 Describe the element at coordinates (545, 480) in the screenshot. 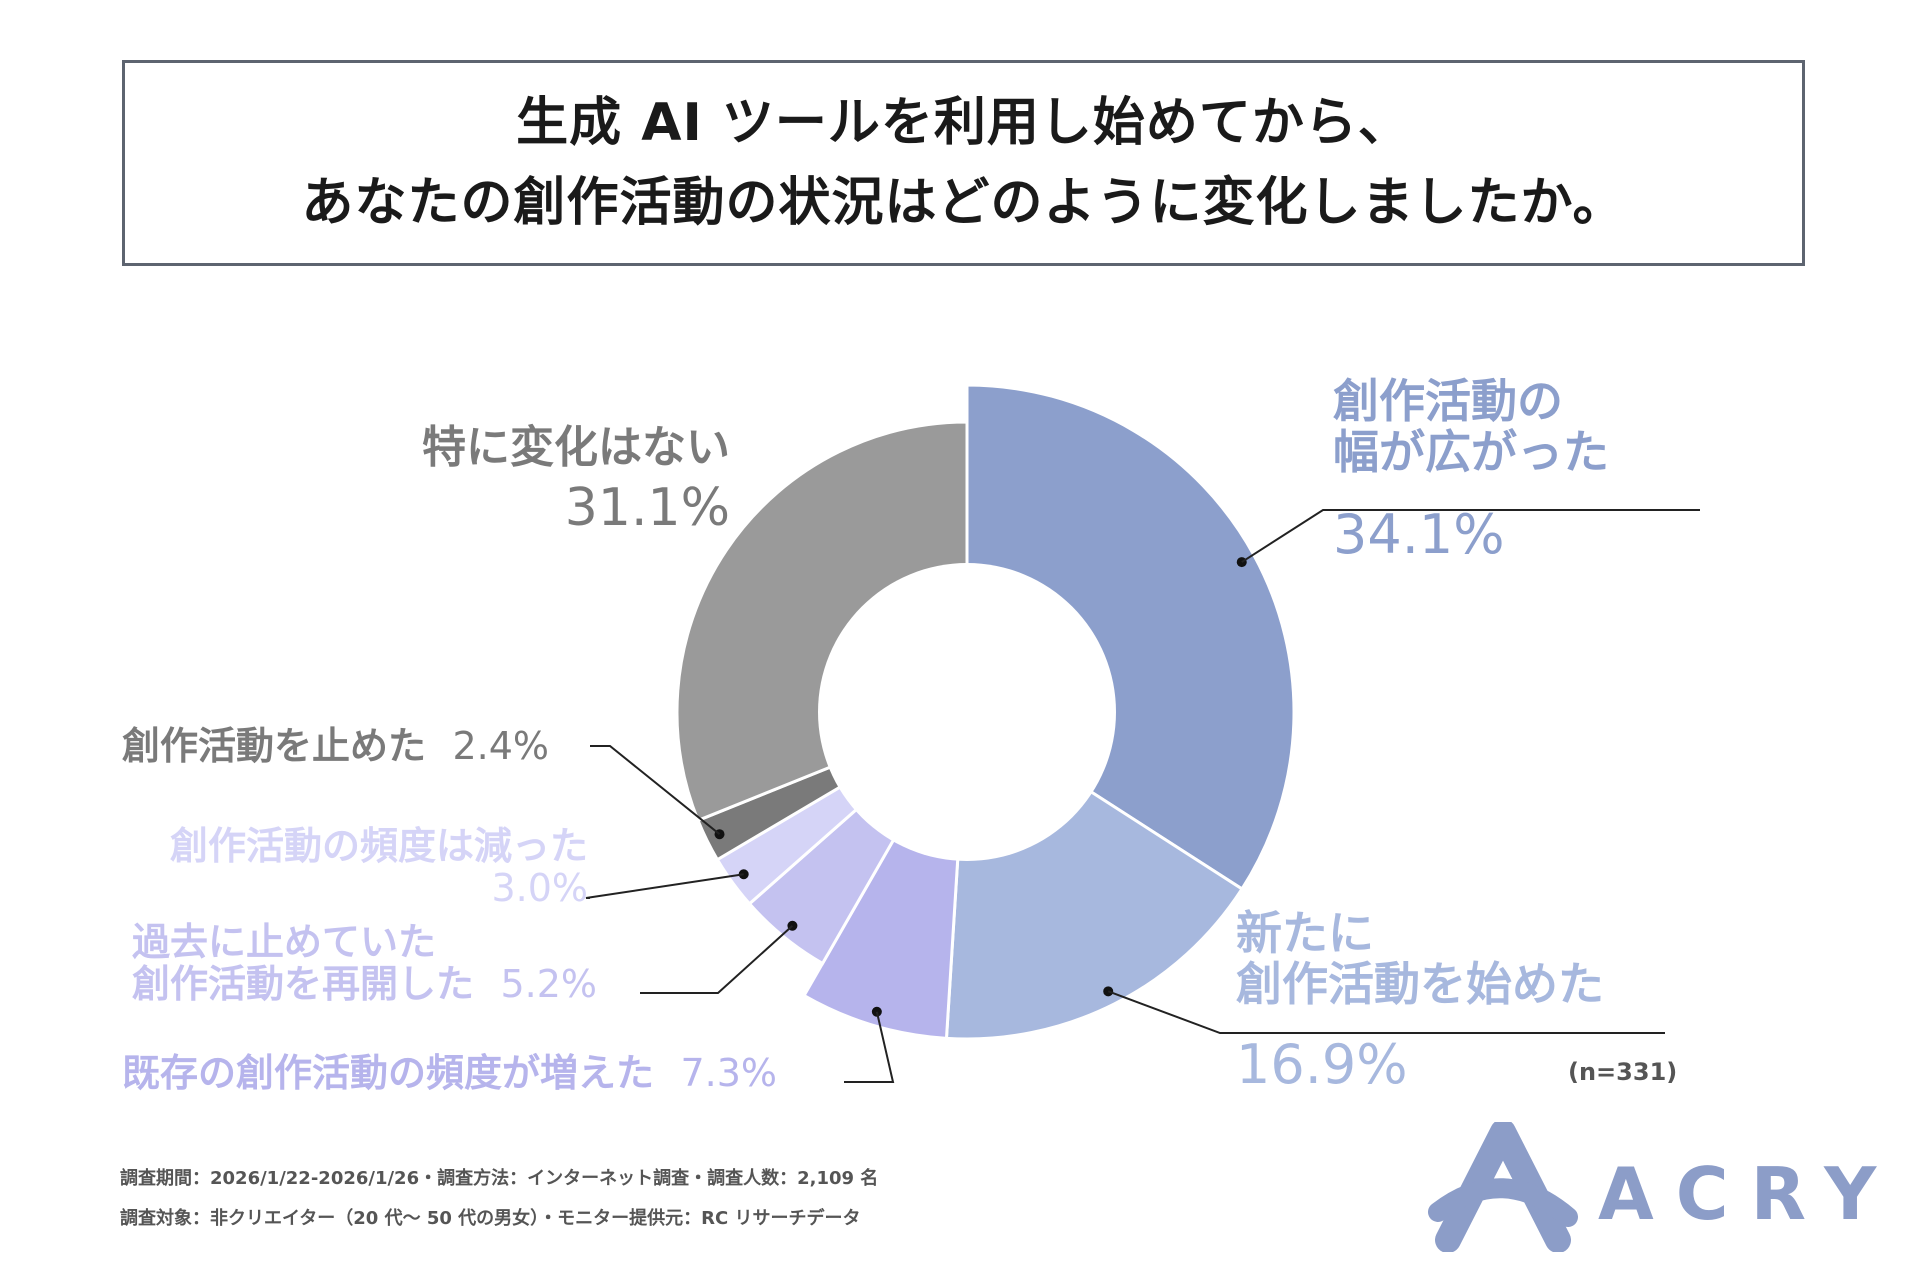

I see `label-slice-6: 特に変化はない 31.1%` at that location.